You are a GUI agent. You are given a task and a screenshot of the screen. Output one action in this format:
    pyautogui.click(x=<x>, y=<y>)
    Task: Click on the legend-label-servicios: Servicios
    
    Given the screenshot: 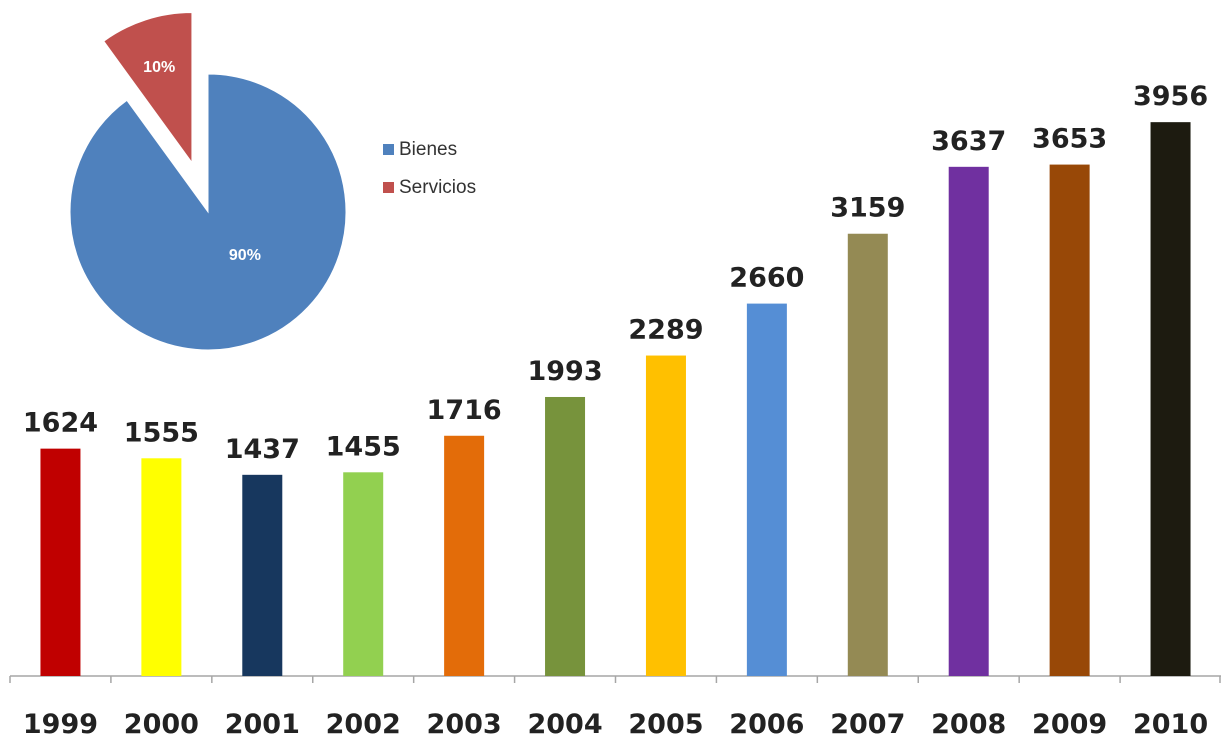 What is the action you would take?
    pyautogui.click(x=437, y=187)
    